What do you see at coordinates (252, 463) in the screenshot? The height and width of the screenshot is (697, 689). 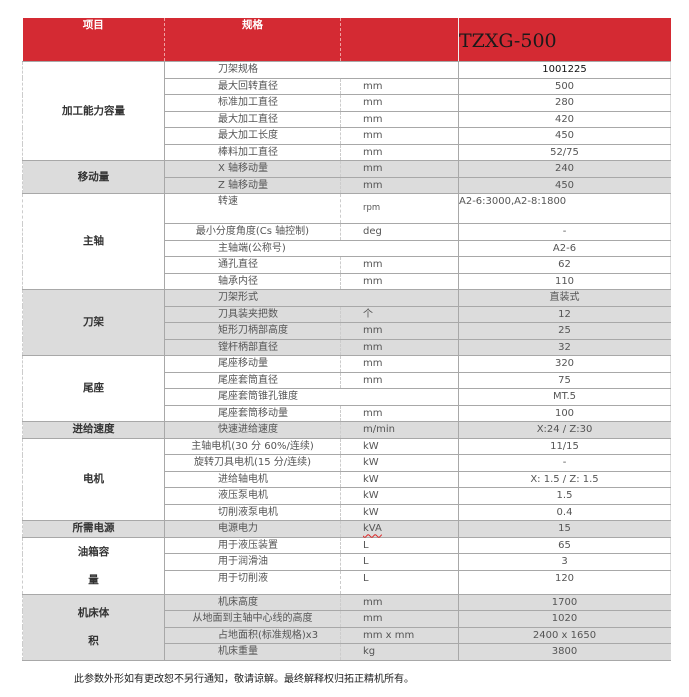 I see `spec-name: 旋转刀具电机(15 分/连续)` at bounding box center [252, 463].